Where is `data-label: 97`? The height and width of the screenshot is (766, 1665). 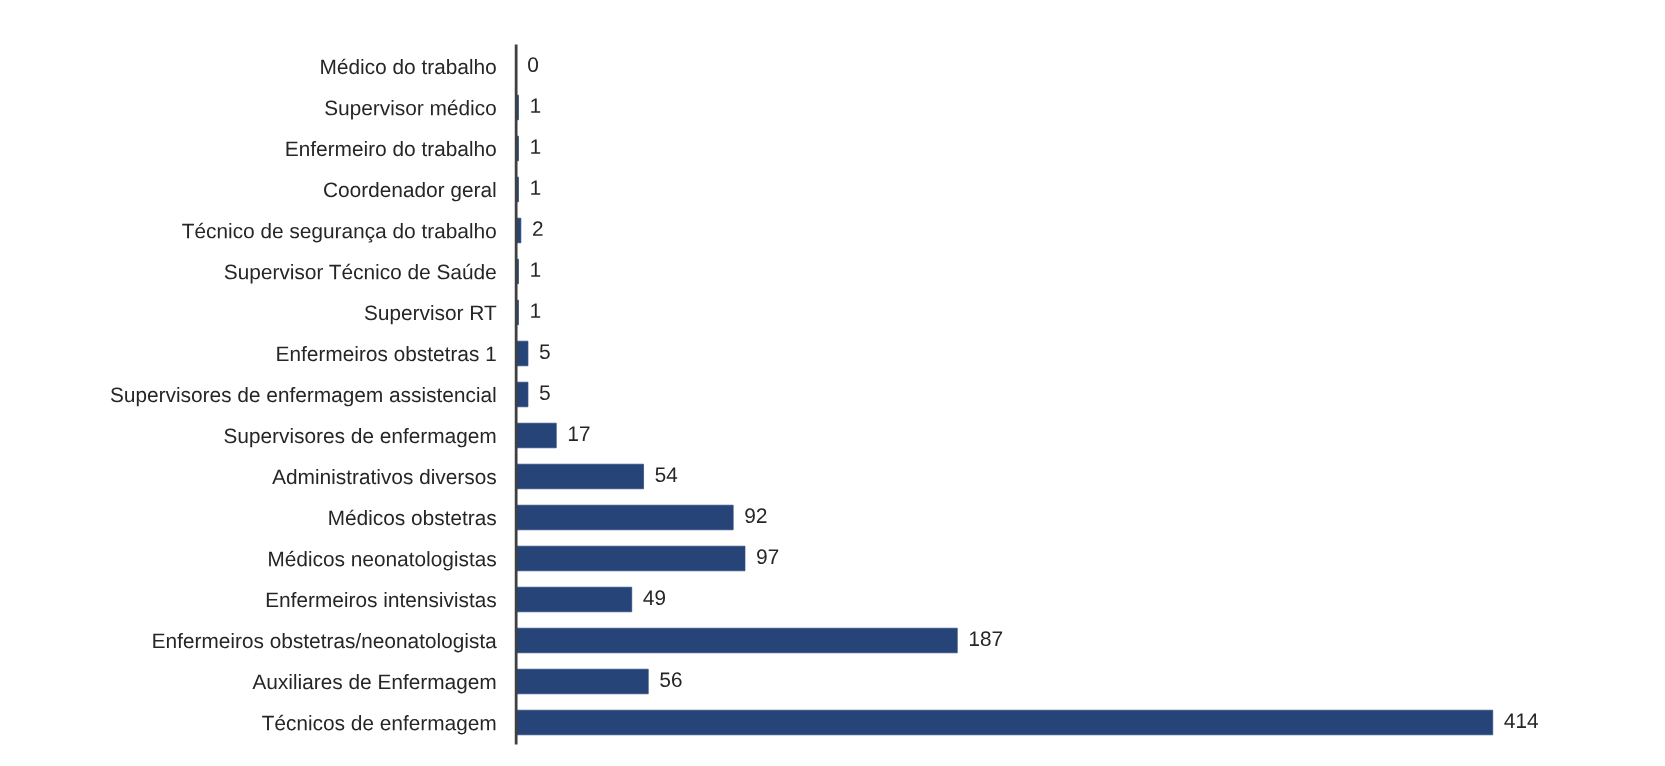
data-label: 97 is located at coordinates (768, 557).